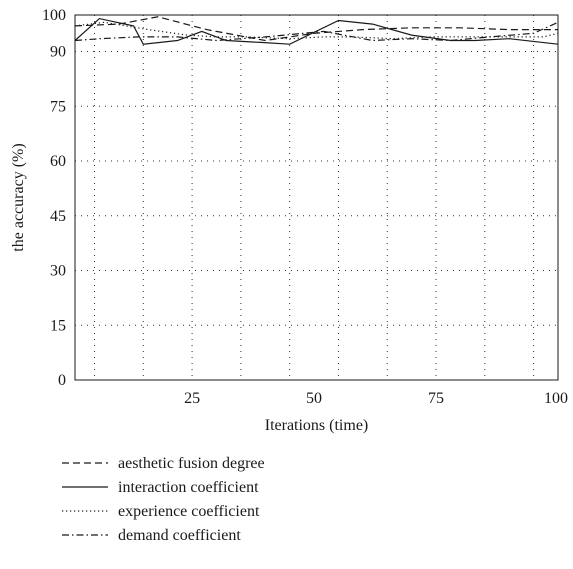  What do you see at coordinates (18, 197) in the screenshot?
I see `y-axis-label: the accuracy (%)` at bounding box center [18, 197].